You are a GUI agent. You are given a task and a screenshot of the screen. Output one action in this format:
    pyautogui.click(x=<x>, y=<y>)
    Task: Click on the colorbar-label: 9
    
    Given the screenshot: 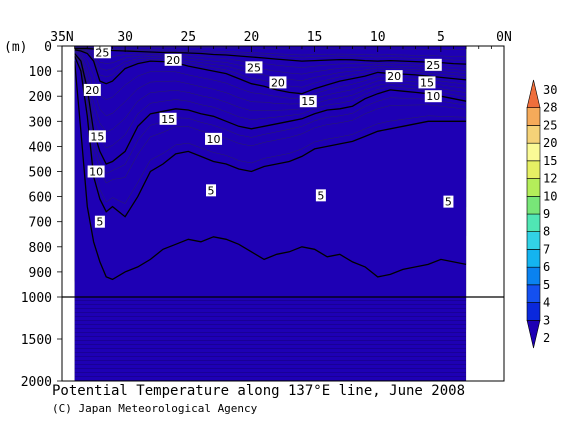 What is the action you would take?
    pyautogui.click(x=546, y=214)
    